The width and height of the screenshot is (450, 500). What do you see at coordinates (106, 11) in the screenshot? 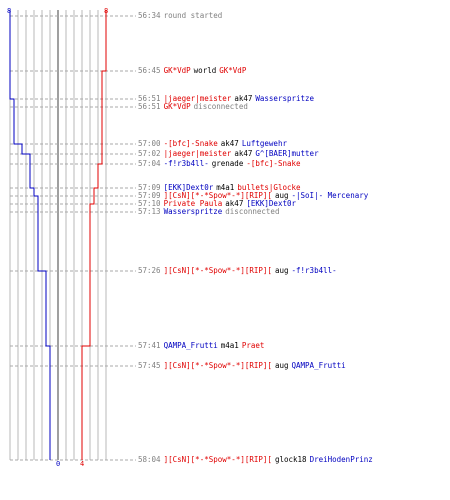
I see `red-start-count: 8` at bounding box center [106, 11].